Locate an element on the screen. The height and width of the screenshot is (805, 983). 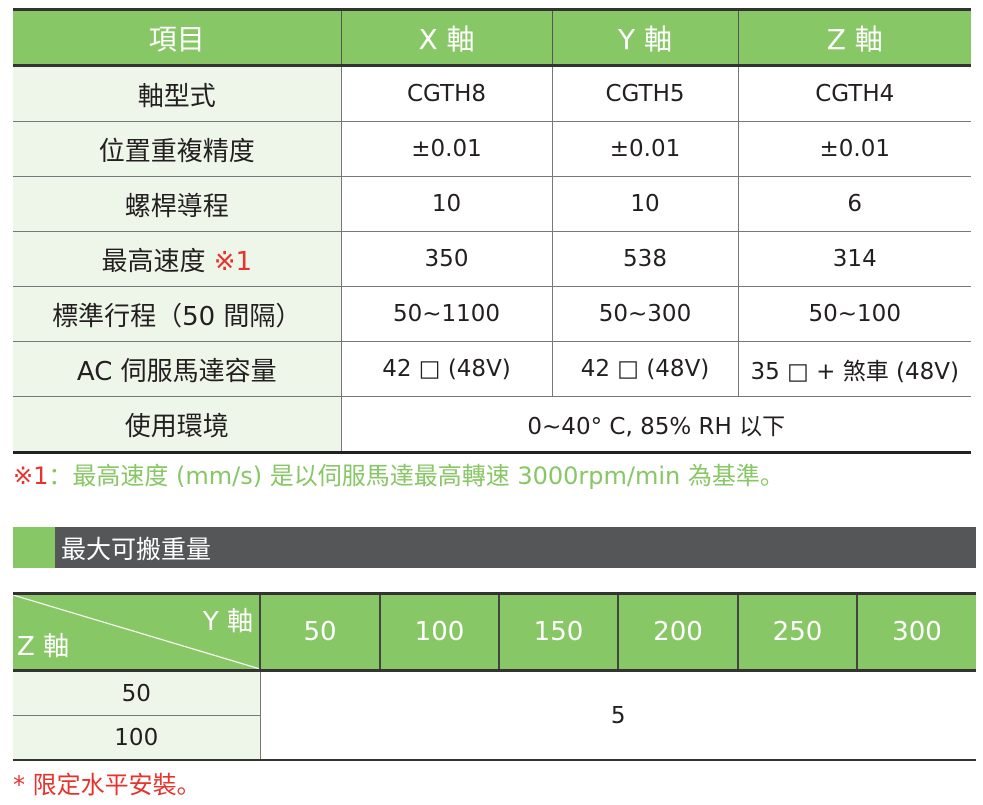
row-label: 位置重複精度 is located at coordinates (177, 149).